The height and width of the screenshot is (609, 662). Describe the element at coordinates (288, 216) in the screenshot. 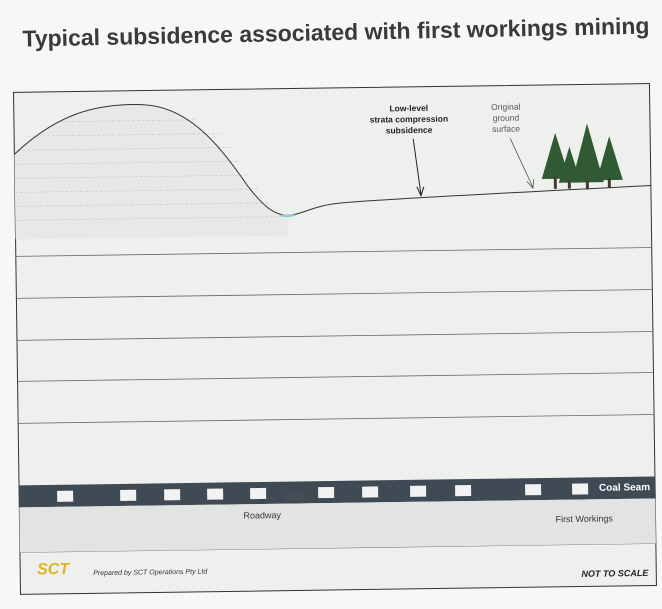

I see `water` at that location.